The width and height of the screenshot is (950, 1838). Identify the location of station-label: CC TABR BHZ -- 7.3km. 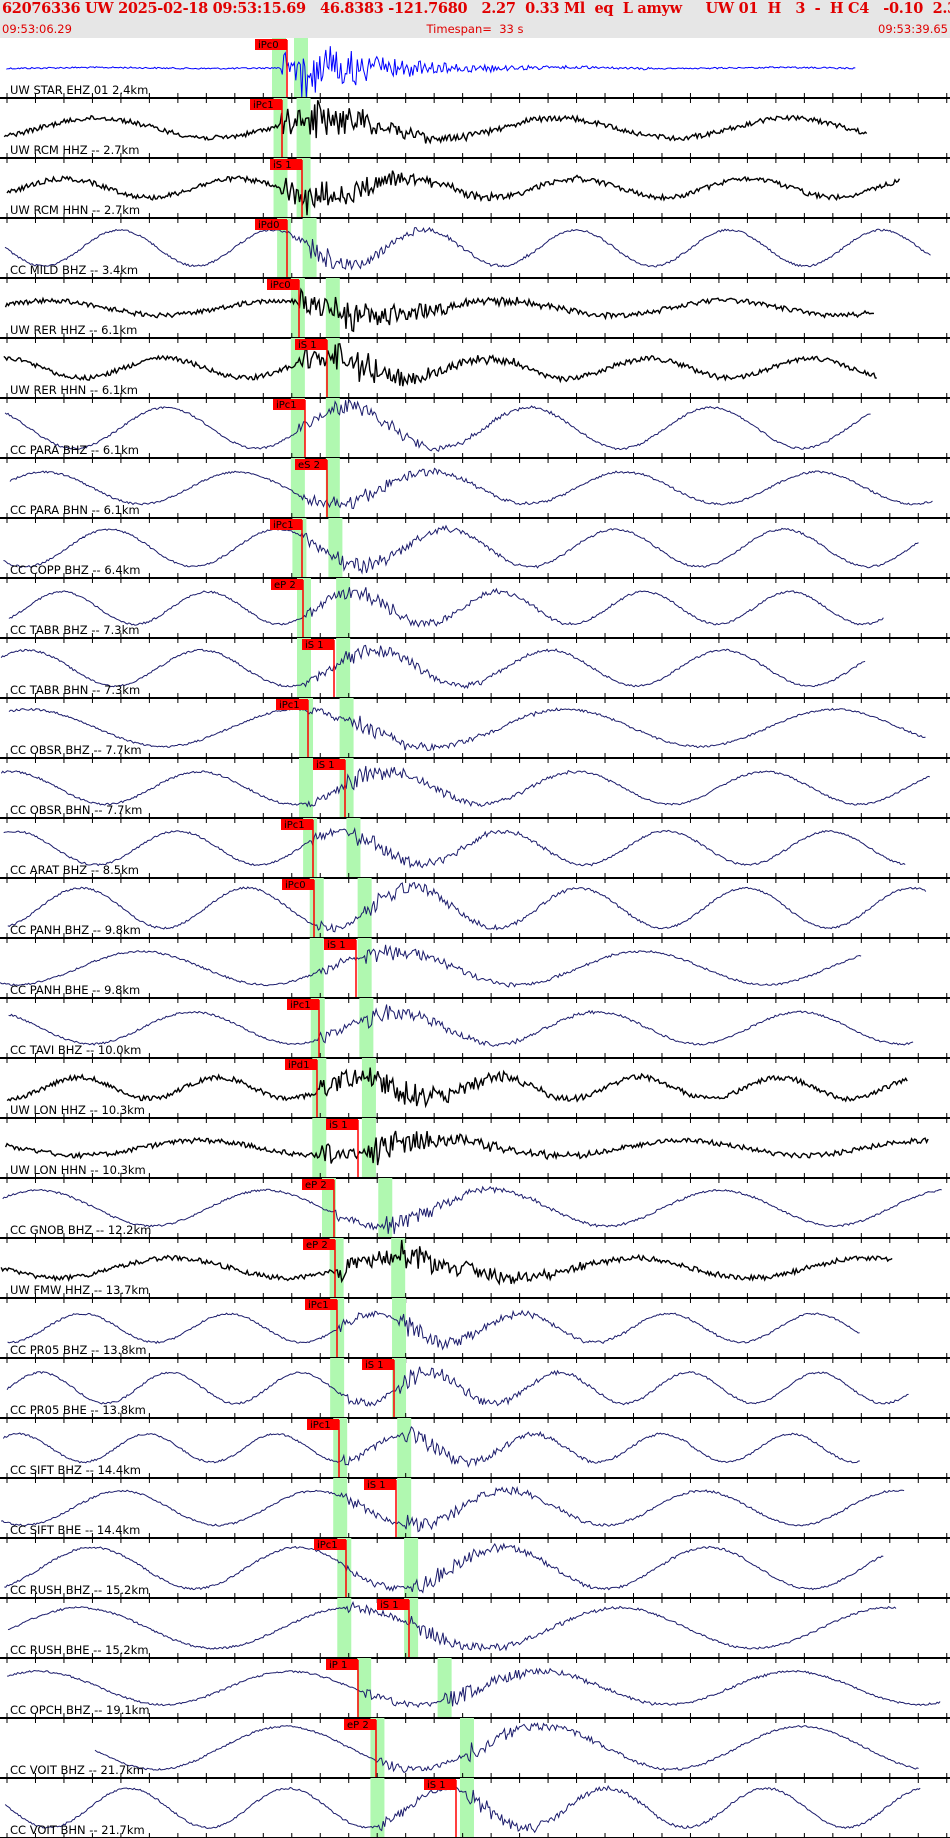
(74, 630).